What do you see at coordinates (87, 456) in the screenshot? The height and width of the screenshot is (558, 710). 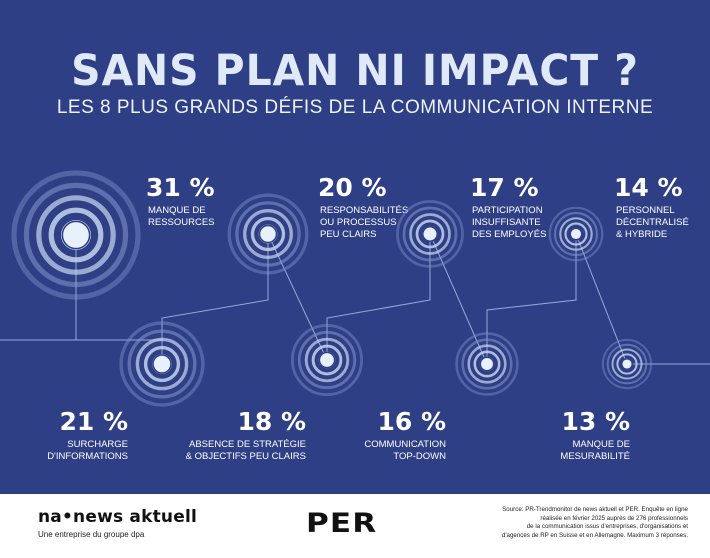 I see `category-label: D'INFORMATIONS` at bounding box center [87, 456].